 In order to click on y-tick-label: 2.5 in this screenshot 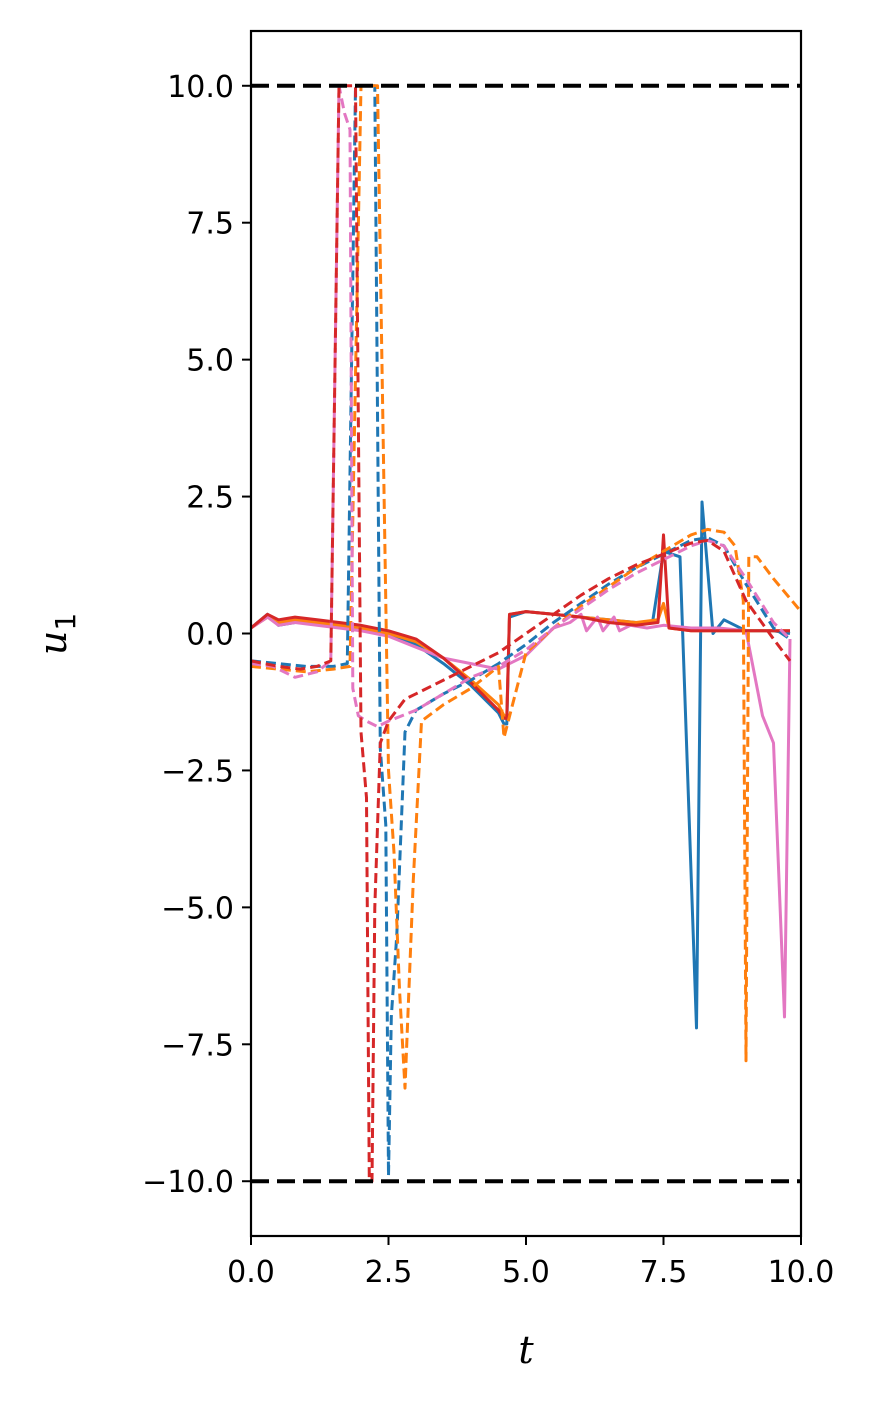, I will do `click(210, 498)`.